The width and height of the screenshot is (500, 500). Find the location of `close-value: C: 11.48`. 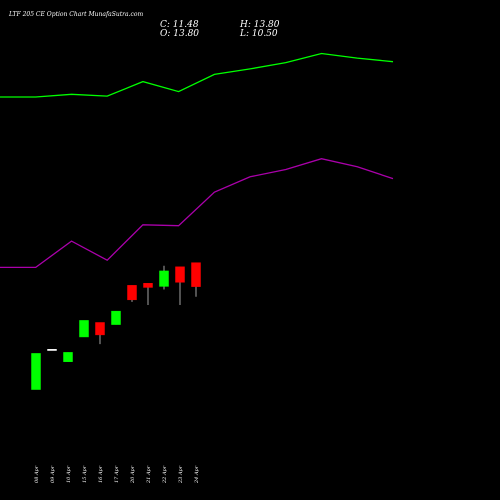

close-value: C: 11.48 is located at coordinates (179, 25).